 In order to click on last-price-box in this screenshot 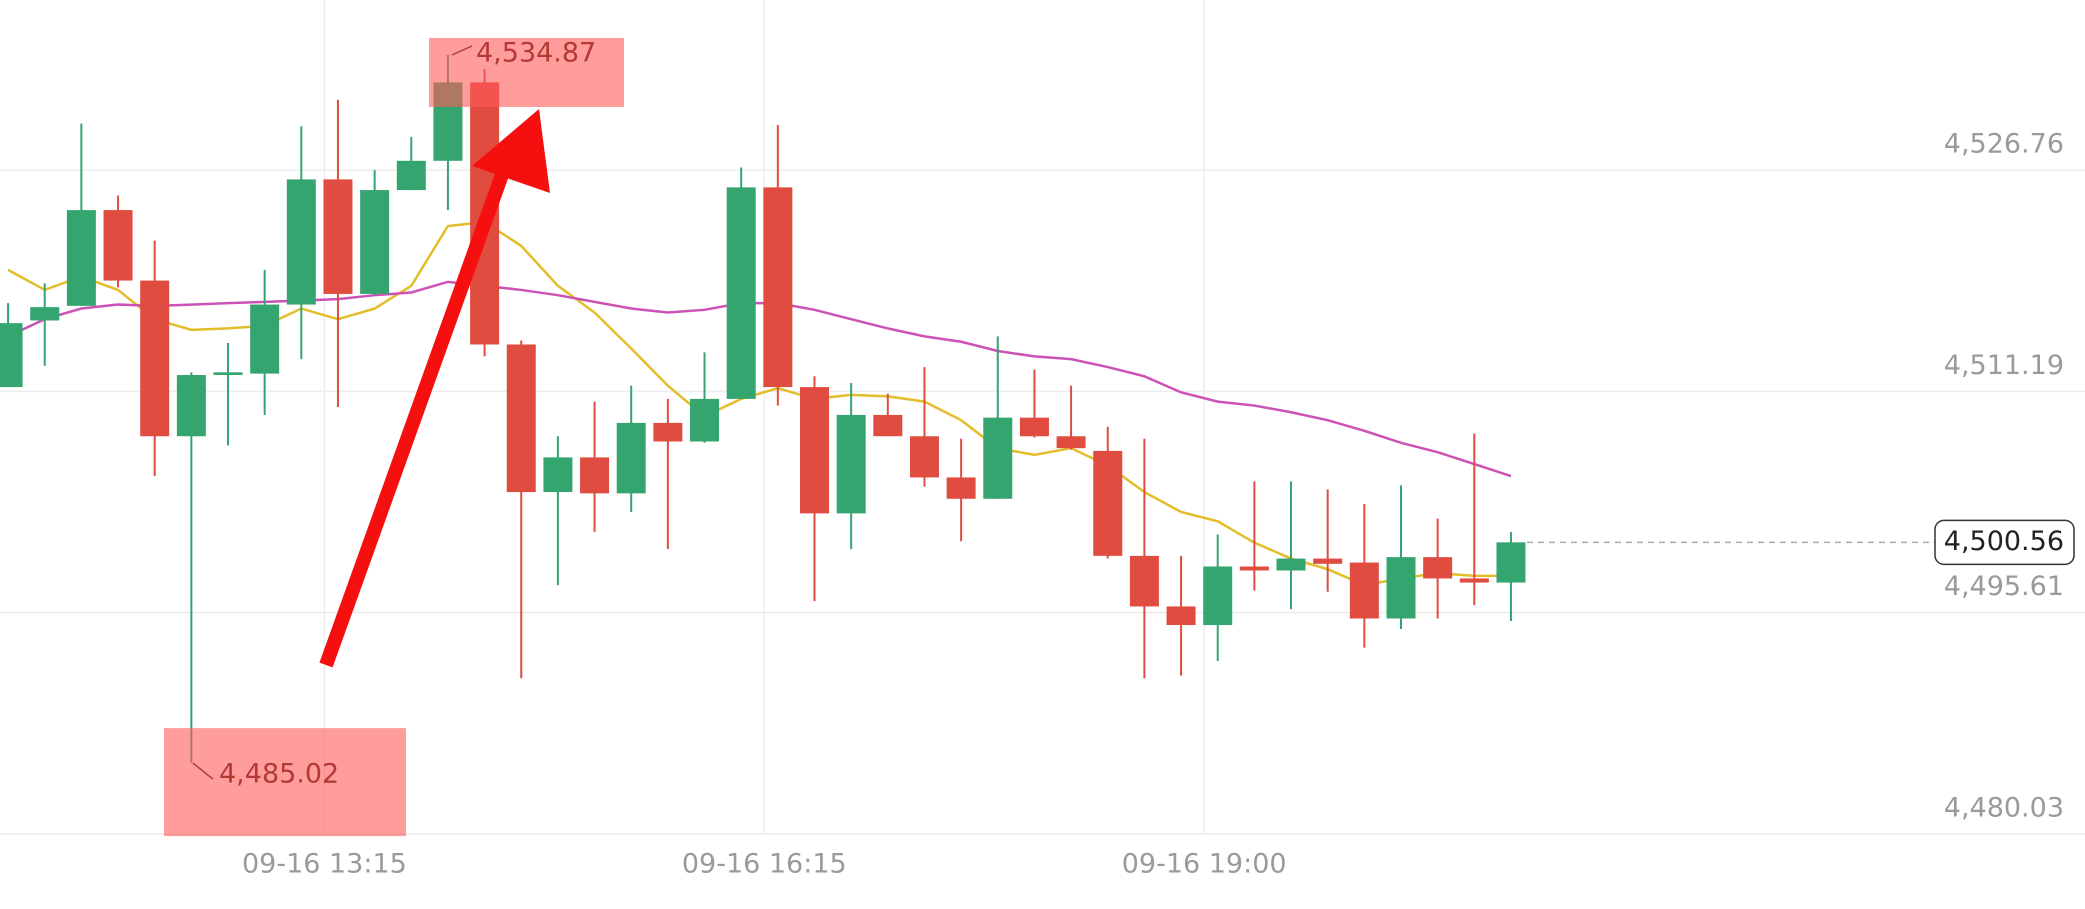, I will do `click(2004, 542)`.